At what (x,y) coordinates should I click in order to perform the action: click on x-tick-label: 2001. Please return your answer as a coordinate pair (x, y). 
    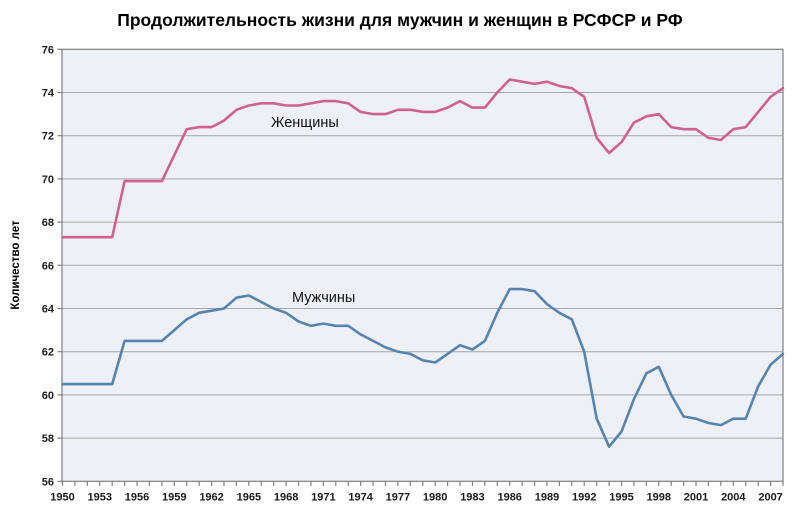
    Looking at the image, I should click on (696, 497).